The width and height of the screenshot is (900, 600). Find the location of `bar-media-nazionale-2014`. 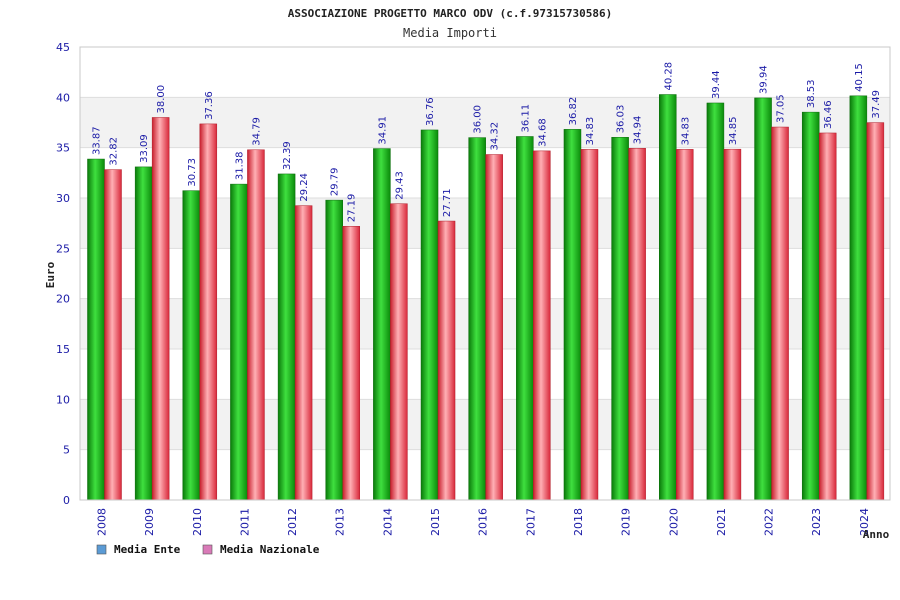

bar-media-nazionale-2014 is located at coordinates (399, 352).